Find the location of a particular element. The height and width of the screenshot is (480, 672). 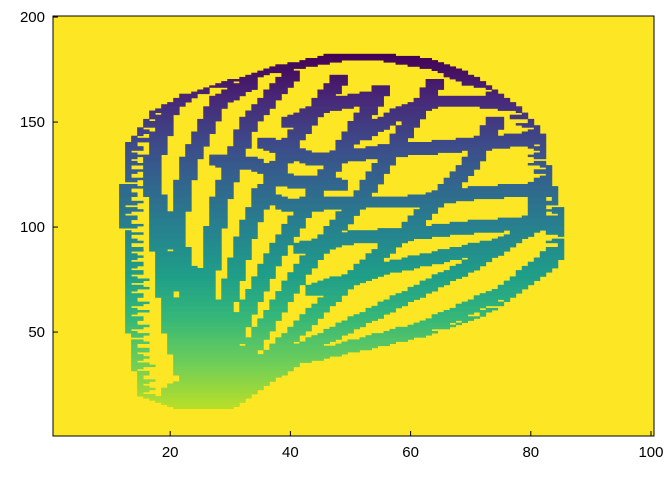

y-tick-label: 50 is located at coordinates (36, 332).